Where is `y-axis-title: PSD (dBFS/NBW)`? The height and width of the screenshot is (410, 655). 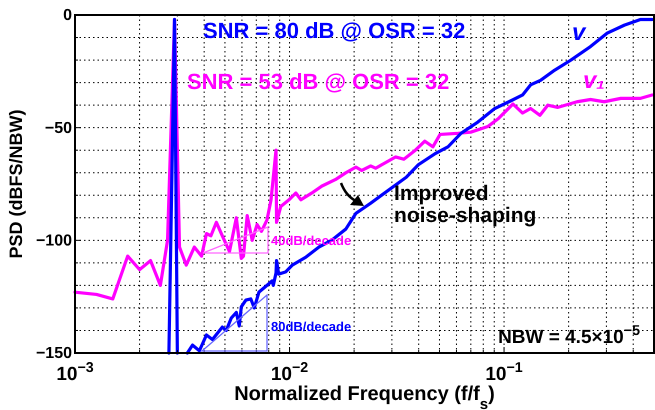
y-axis-title: PSD (dBFS/NBW) is located at coordinates (16, 184).